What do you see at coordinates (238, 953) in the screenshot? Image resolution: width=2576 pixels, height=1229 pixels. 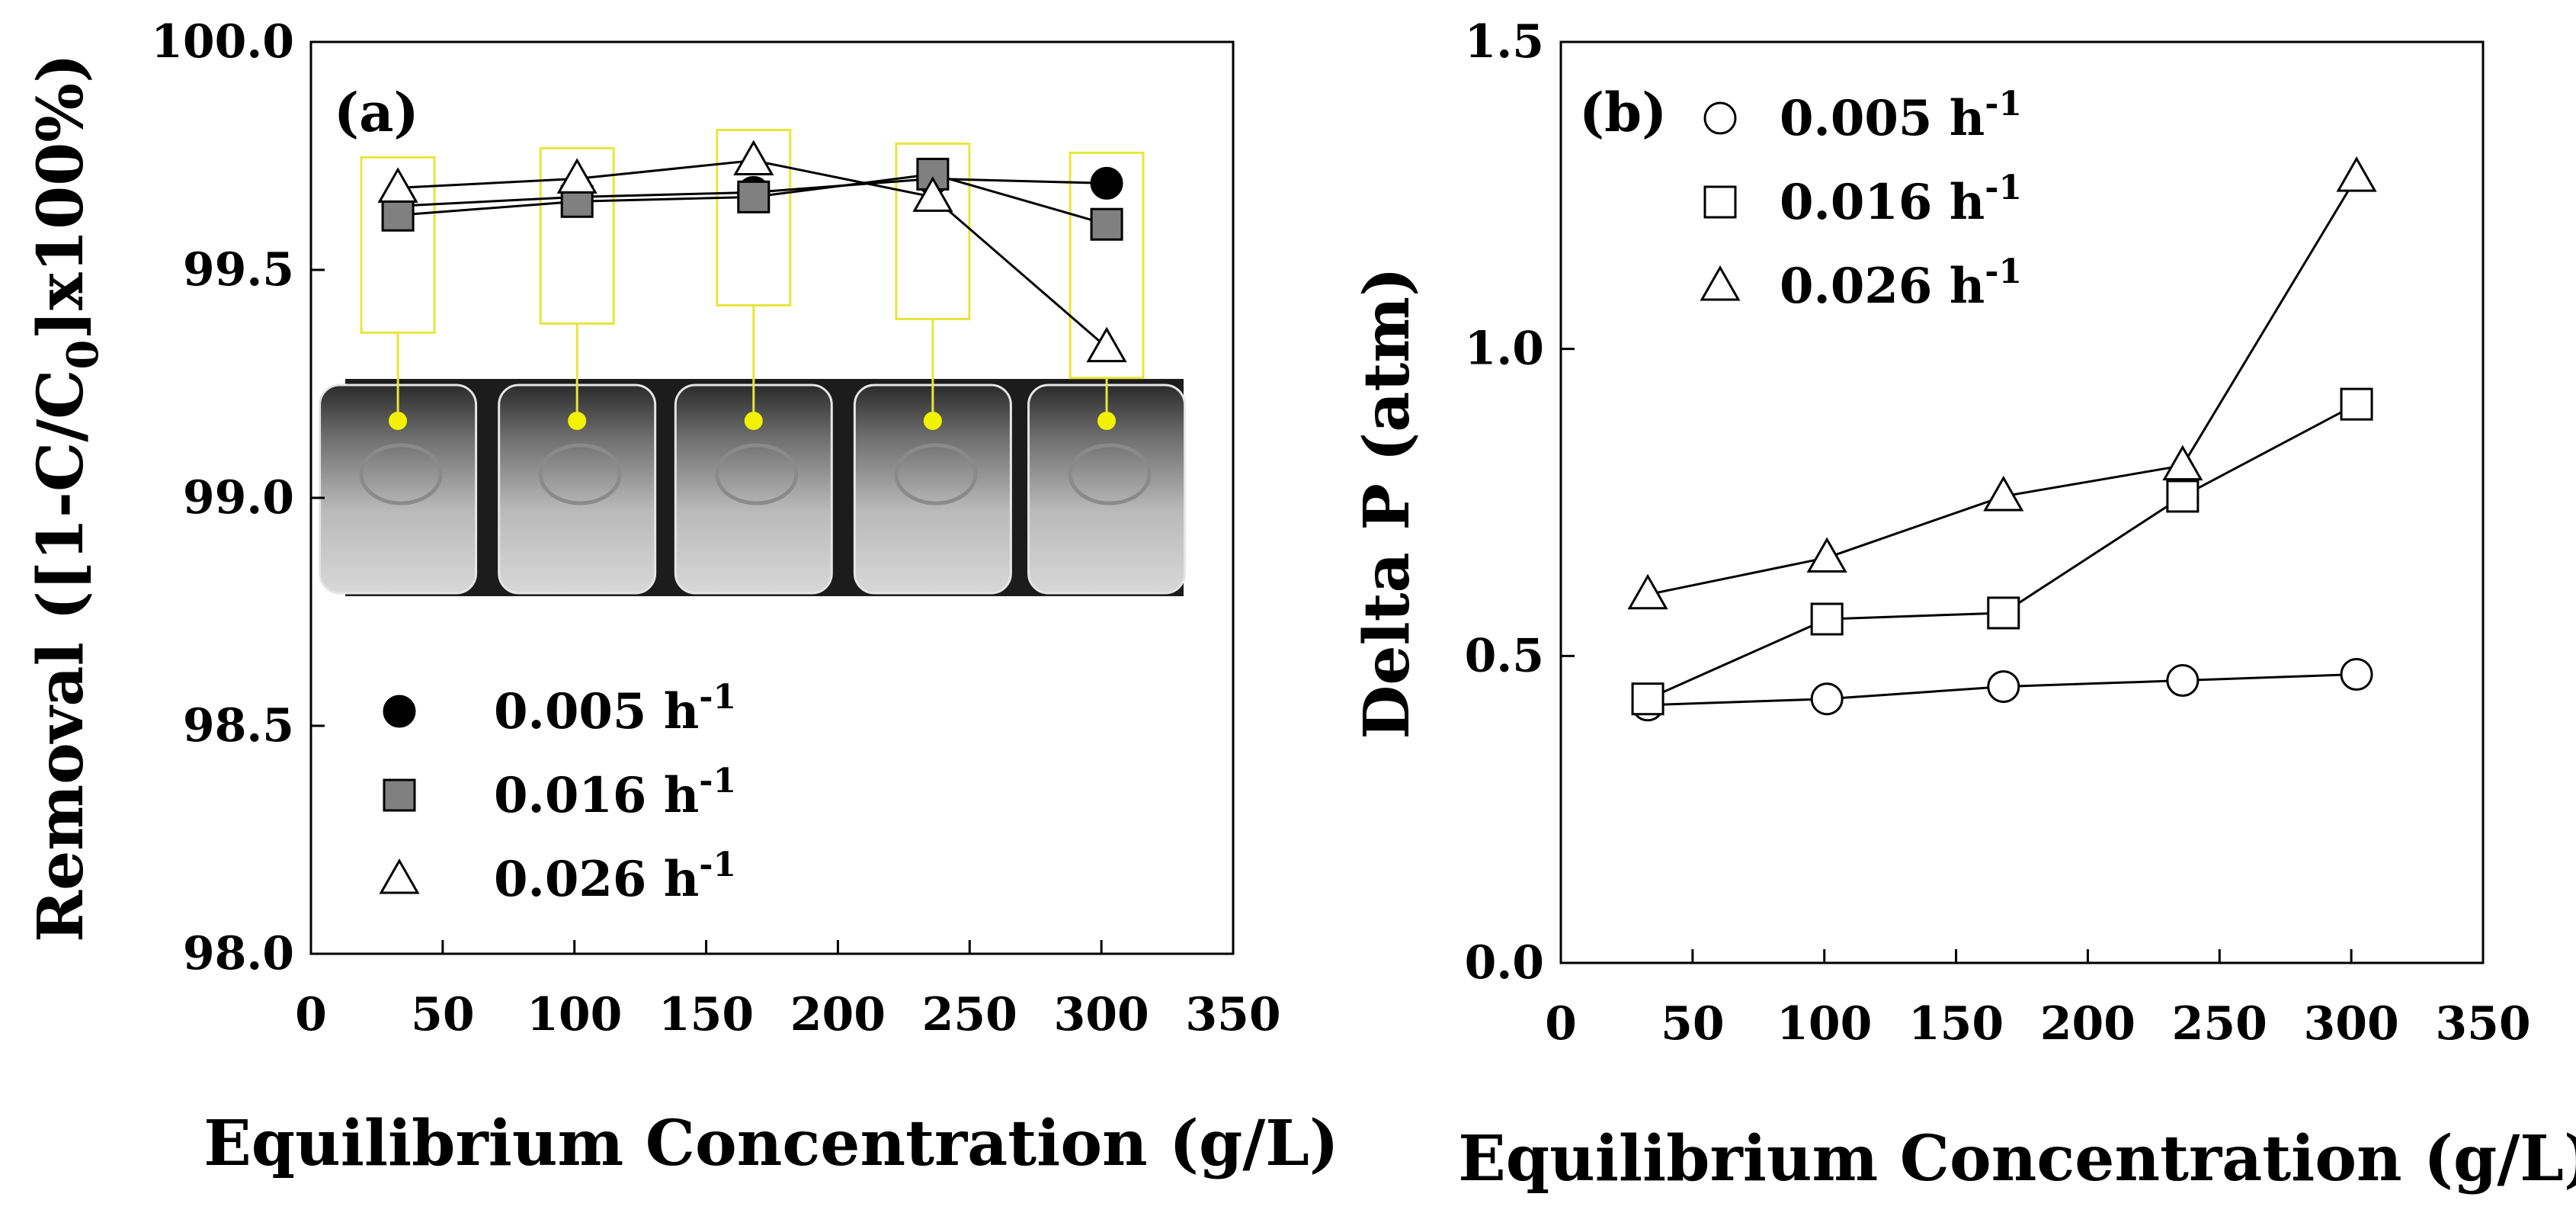 I see `y-tick-label: 98.0` at bounding box center [238, 953].